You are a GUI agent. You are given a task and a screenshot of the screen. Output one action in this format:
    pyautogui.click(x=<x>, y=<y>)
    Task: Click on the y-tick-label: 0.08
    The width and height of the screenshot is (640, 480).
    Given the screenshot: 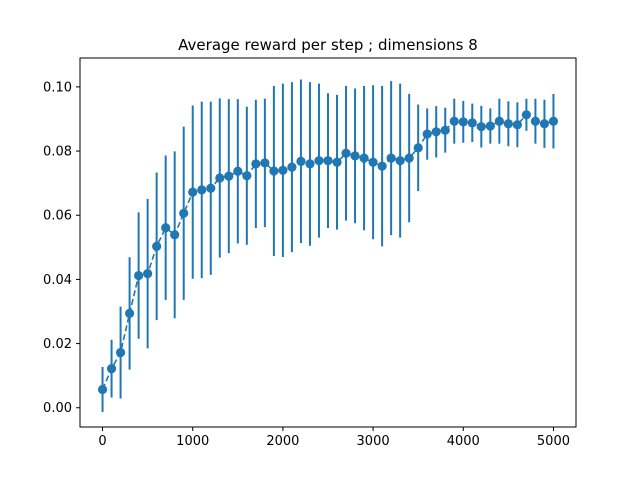 What is the action you would take?
    pyautogui.click(x=57, y=152)
    